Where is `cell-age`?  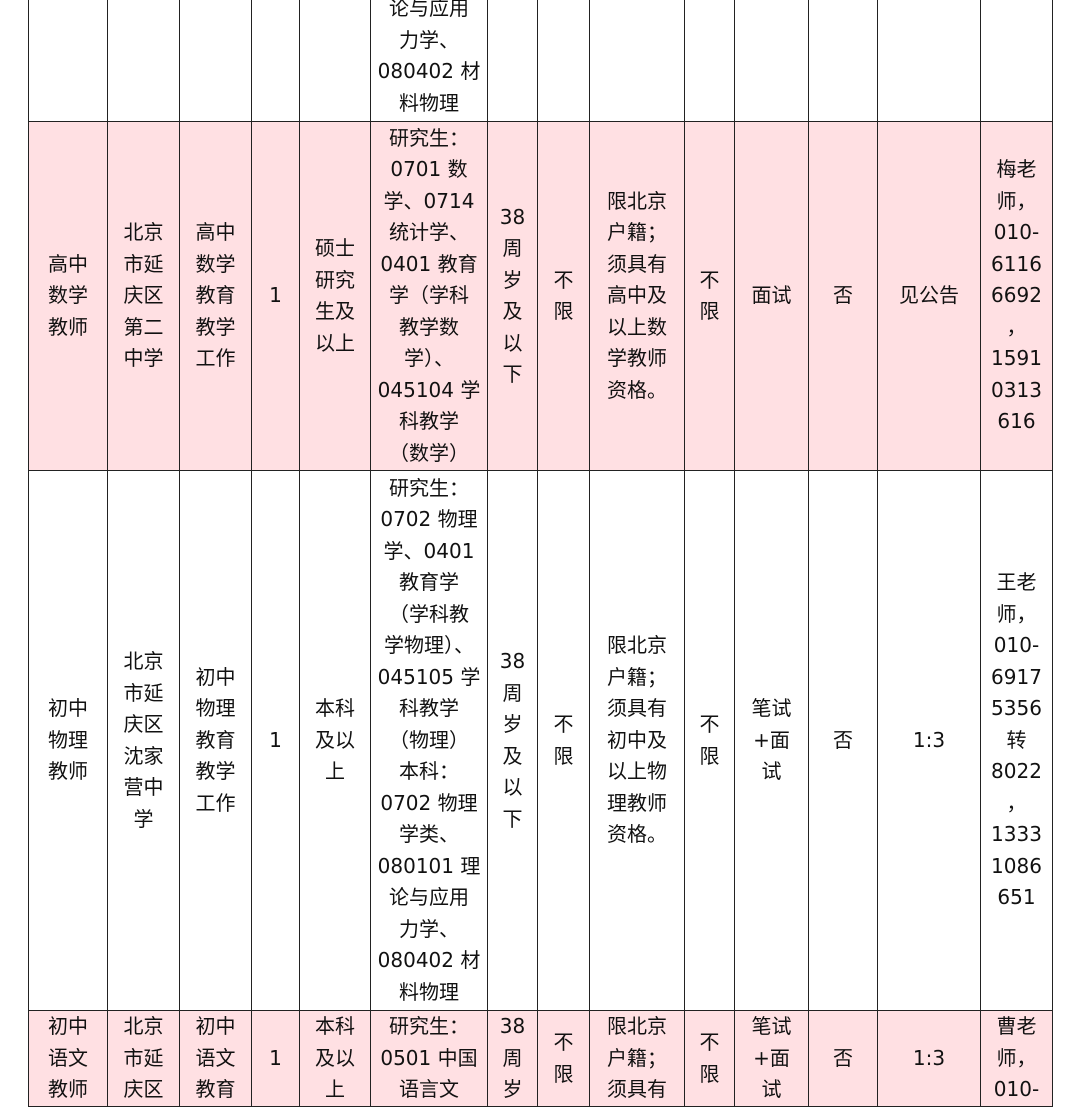 cell-age is located at coordinates (513, 61).